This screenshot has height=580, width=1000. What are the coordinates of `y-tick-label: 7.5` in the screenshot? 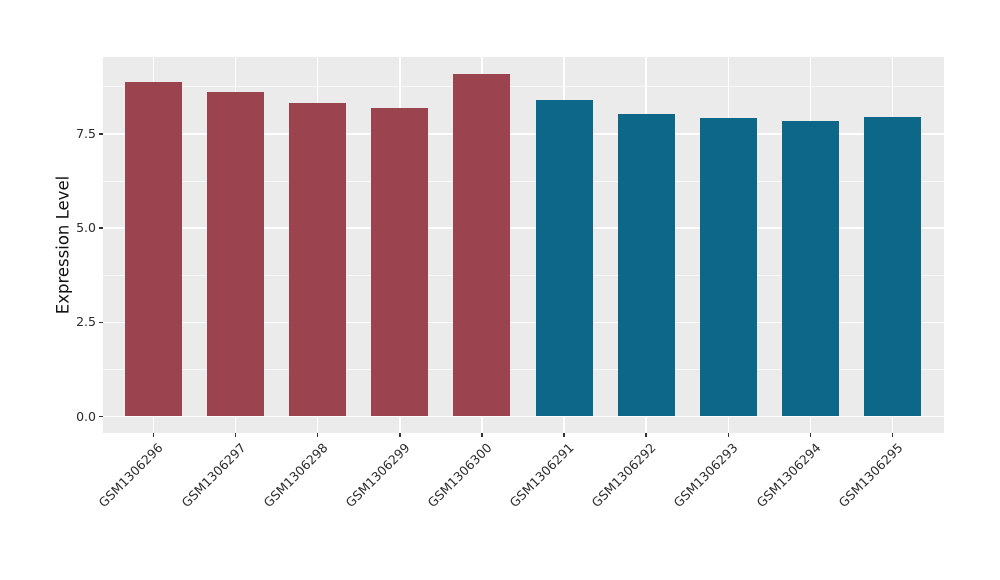 It's located at (86, 133).